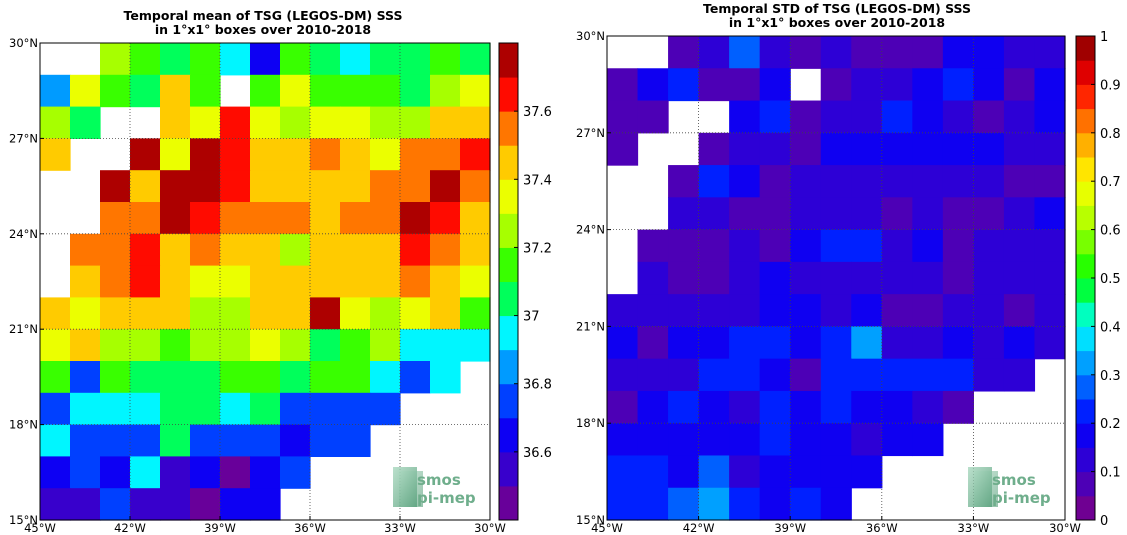  I want to click on colorbar-frame, so click(508, 281).